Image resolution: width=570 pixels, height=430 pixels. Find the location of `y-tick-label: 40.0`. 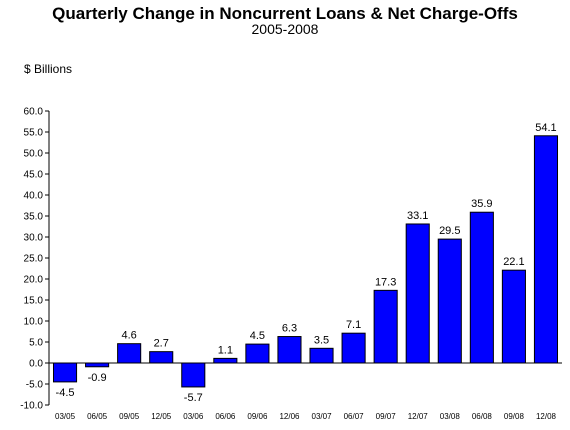

y-tick-label: 40.0 is located at coordinates (34, 196).